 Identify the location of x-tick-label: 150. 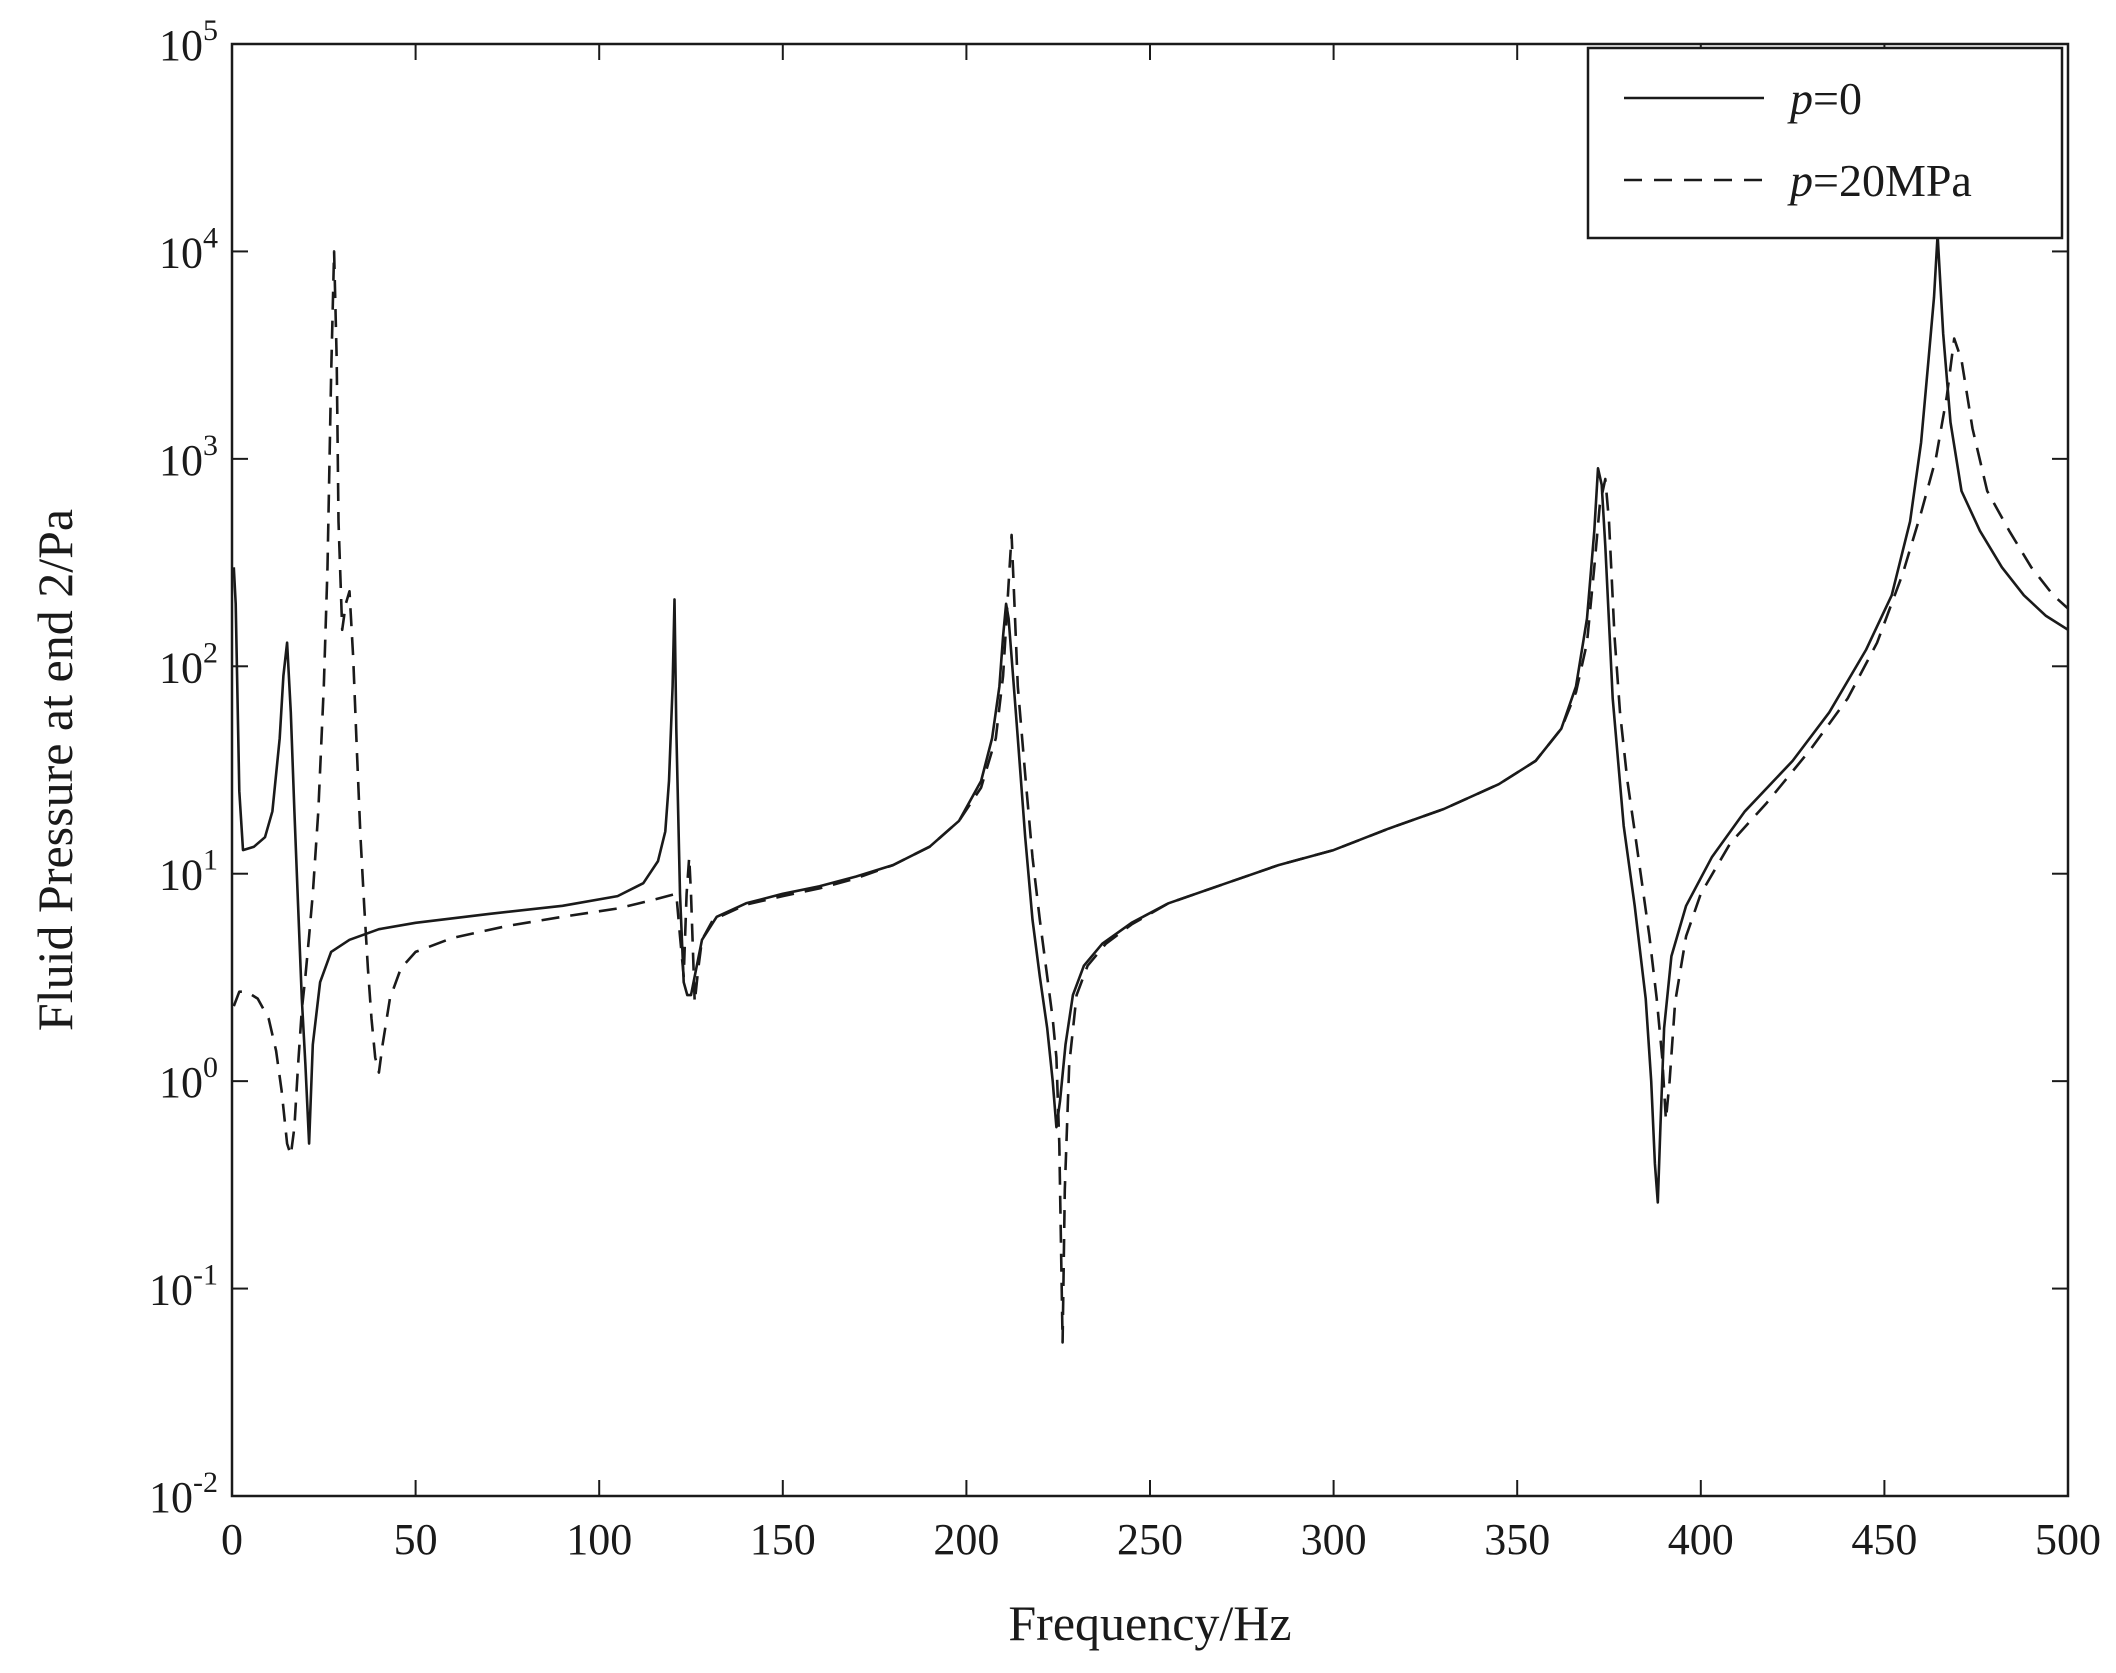
(783, 1539).